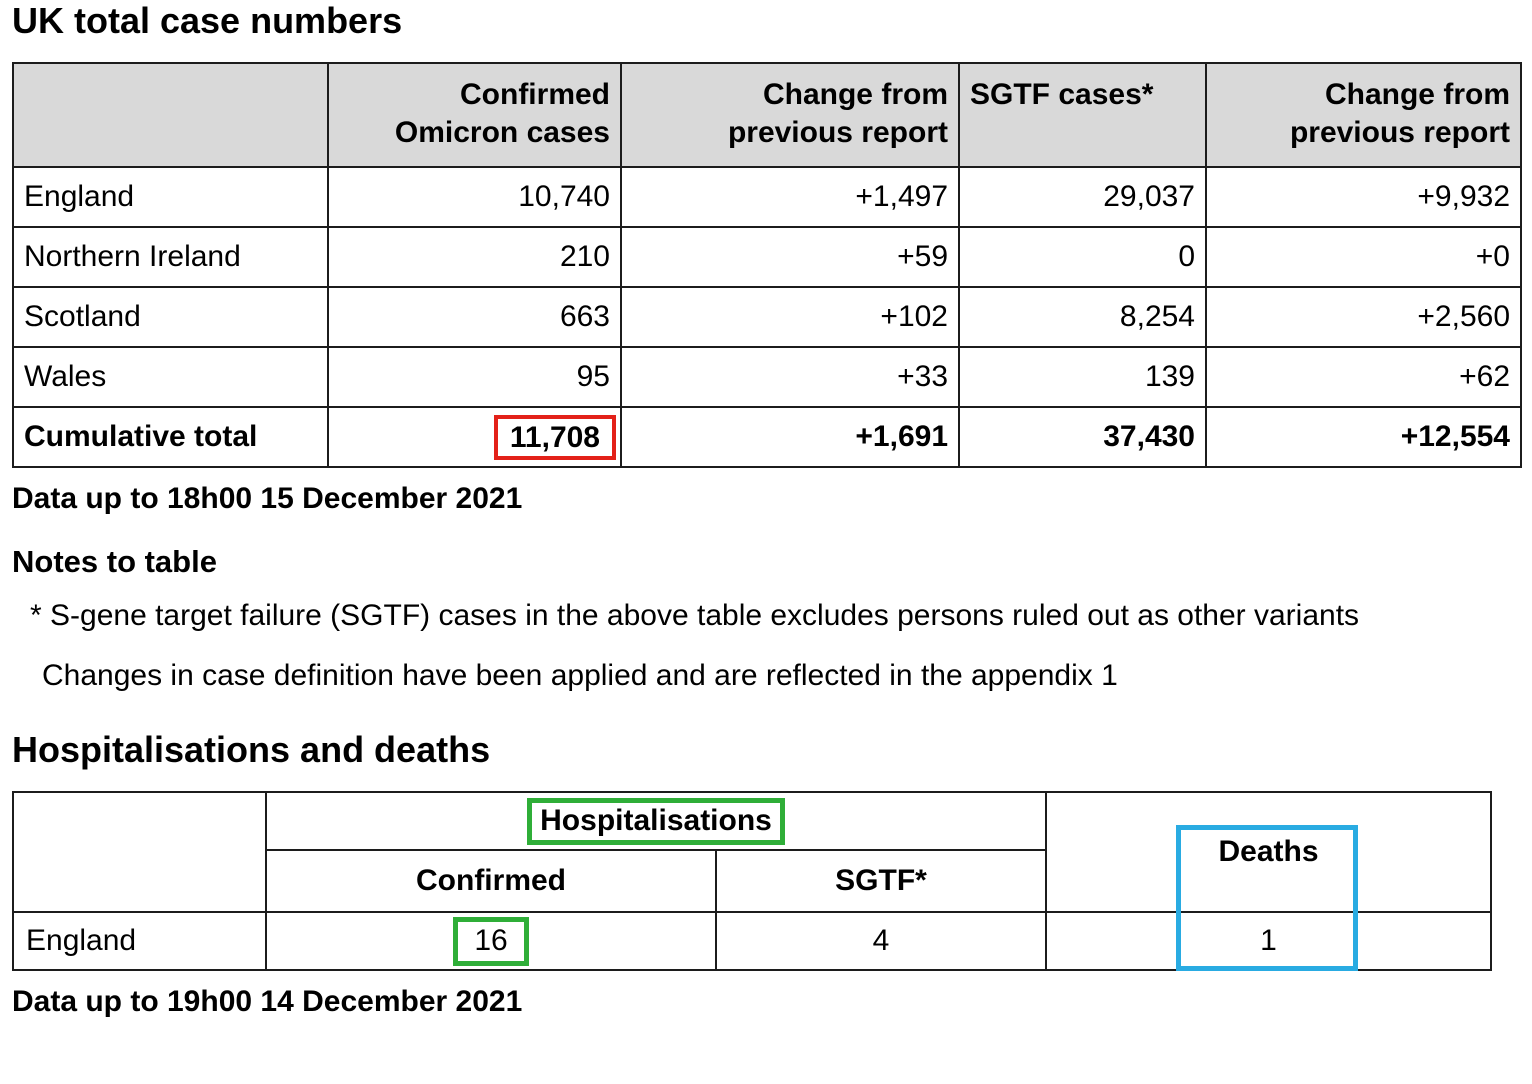 The image size is (1532, 1084). I want to click on change-cell: +33, so click(790, 377).